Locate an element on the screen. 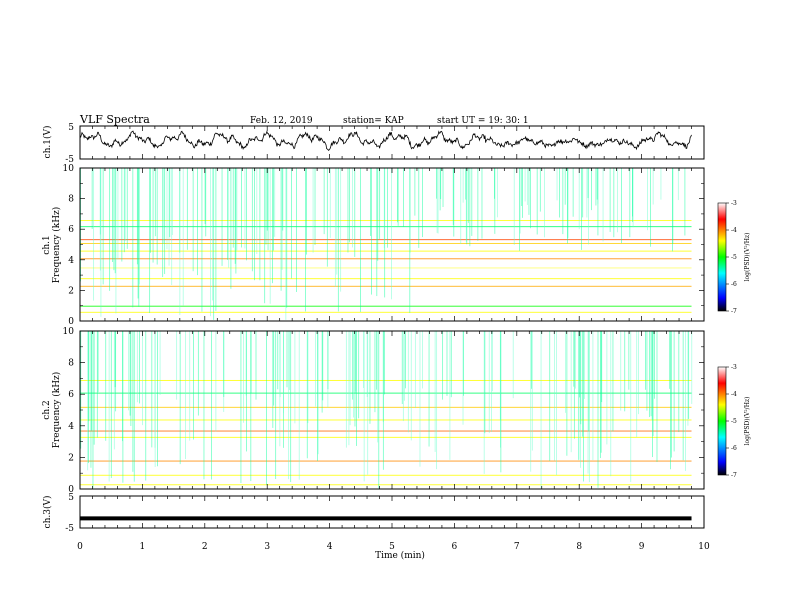  ch1-colorbar: -3 -4 -5 -6 -7 log(PSD)(V²/Hz) is located at coordinates (734, 257).